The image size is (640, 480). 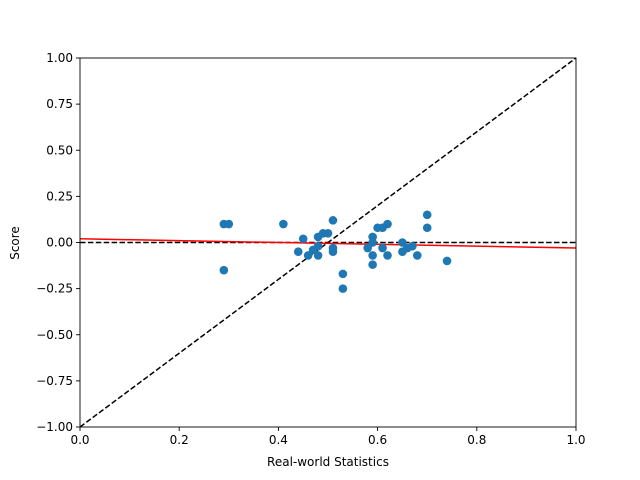 What do you see at coordinates (54, 289) in the screenshot?
I see `y-tick-label: −0.25` at bounding box center [54, 289].